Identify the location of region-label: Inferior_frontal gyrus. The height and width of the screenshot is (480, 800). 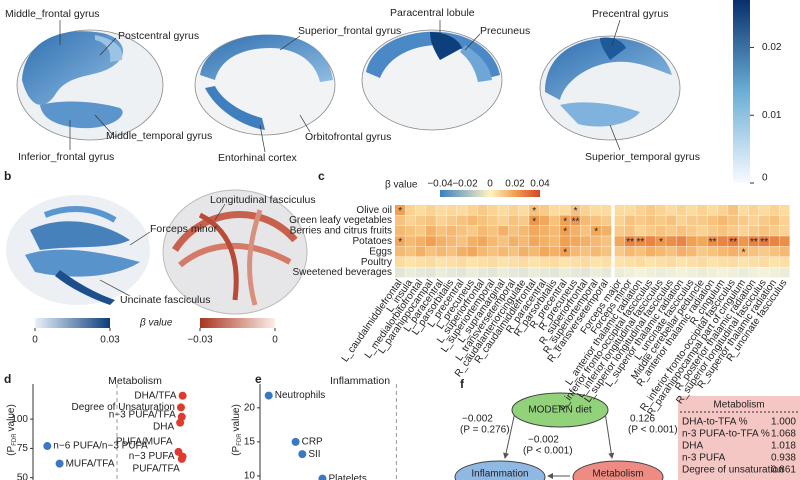
(66, 157).